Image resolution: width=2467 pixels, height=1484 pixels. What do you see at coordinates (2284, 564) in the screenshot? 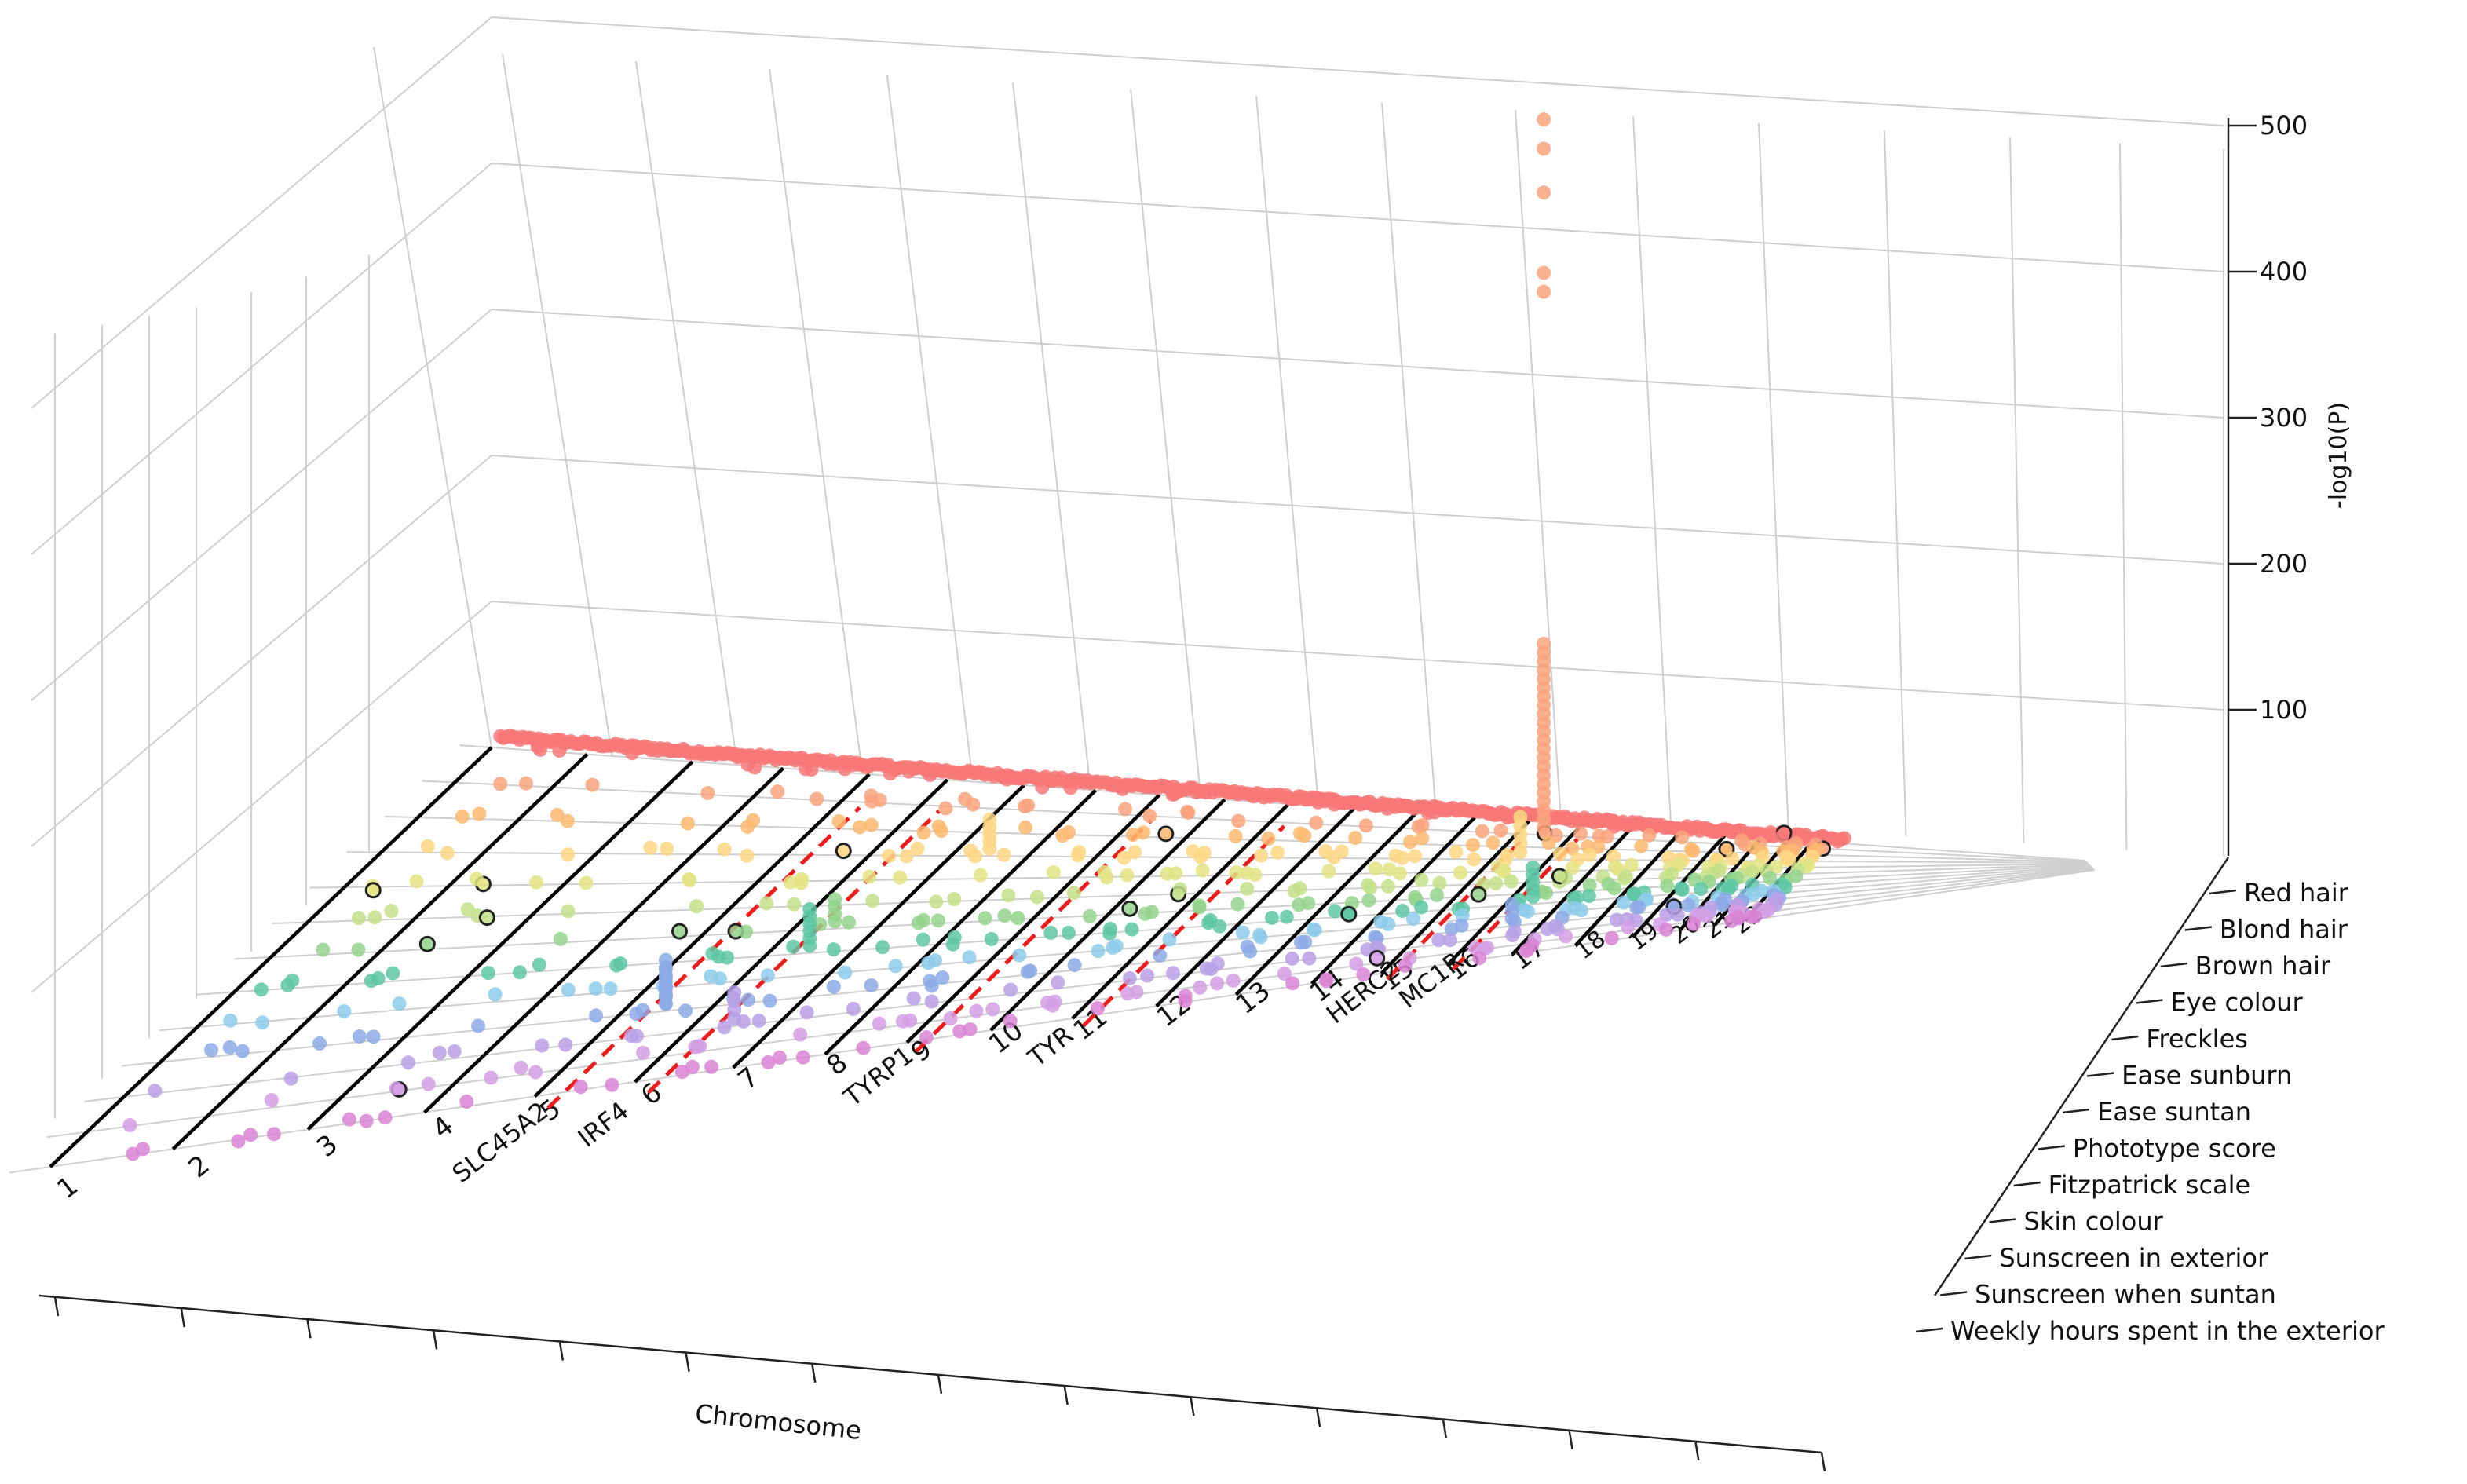
I see `z-tick-label: 200` at bounding box center [2284, 564].